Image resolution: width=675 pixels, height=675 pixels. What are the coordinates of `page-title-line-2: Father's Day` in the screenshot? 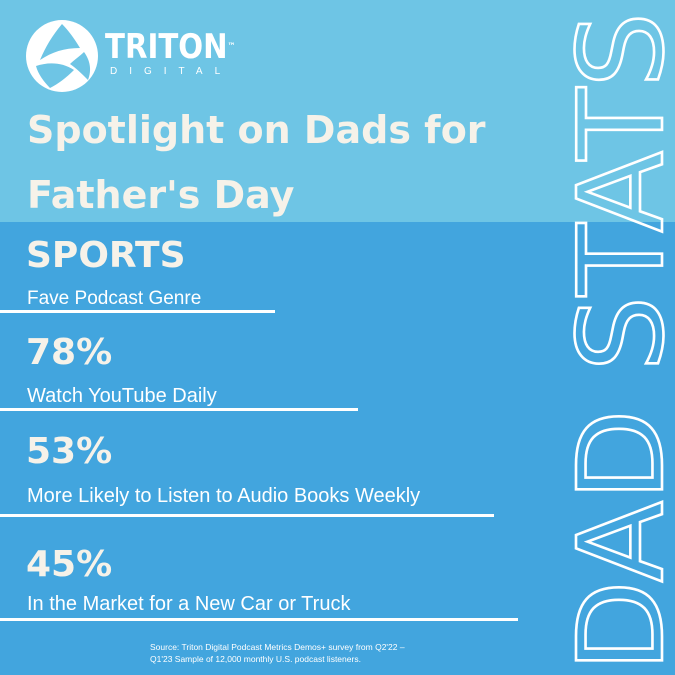 It's located at (161, 195).